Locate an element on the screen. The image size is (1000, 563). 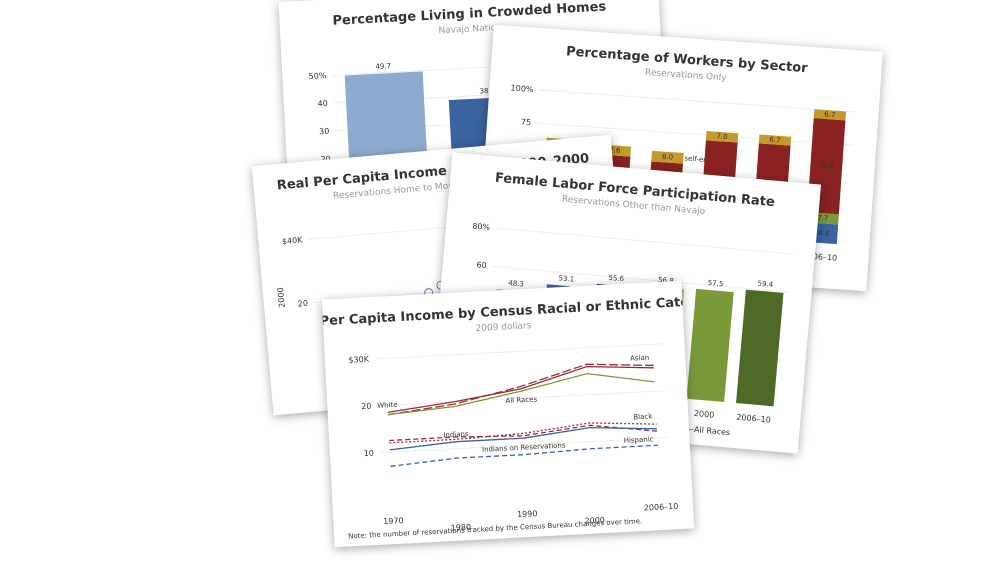
value-label: 38.9 is located at coordinates (487, 91).